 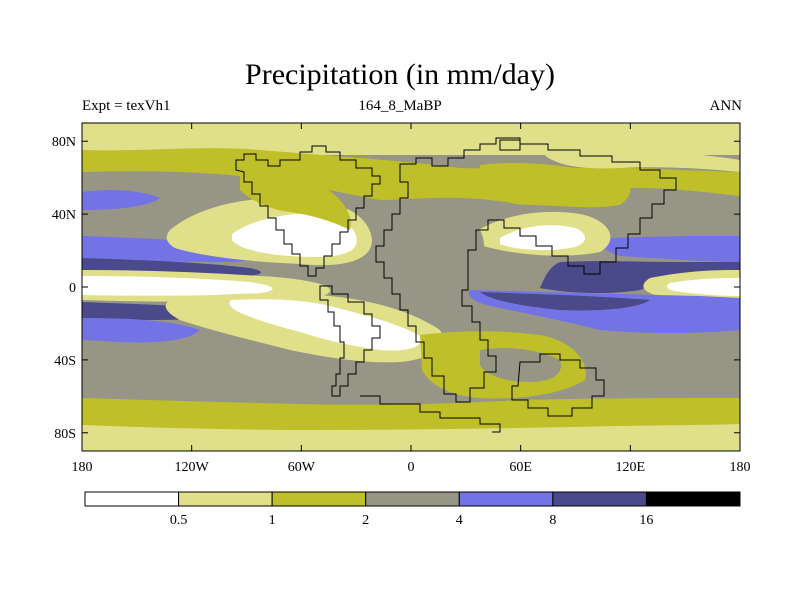 I want to click on lon-tick-label: 120E, so click(x=631, y=467).